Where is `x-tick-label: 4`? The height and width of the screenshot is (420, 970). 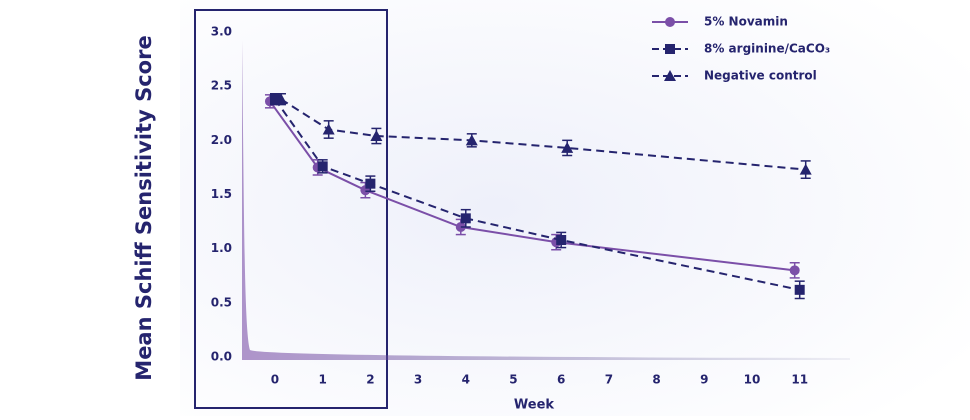
x-tick-label: 4 is located at coordinates (466, 380).